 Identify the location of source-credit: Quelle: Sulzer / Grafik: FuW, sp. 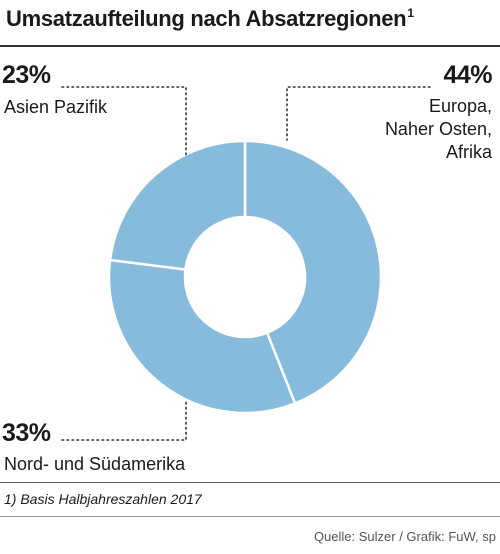
(404, 536).